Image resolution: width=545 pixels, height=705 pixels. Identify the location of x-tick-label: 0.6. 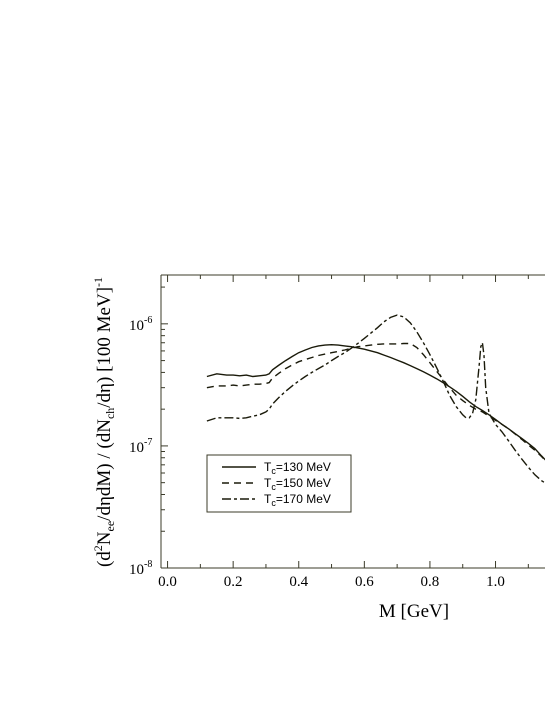
(364, 582).